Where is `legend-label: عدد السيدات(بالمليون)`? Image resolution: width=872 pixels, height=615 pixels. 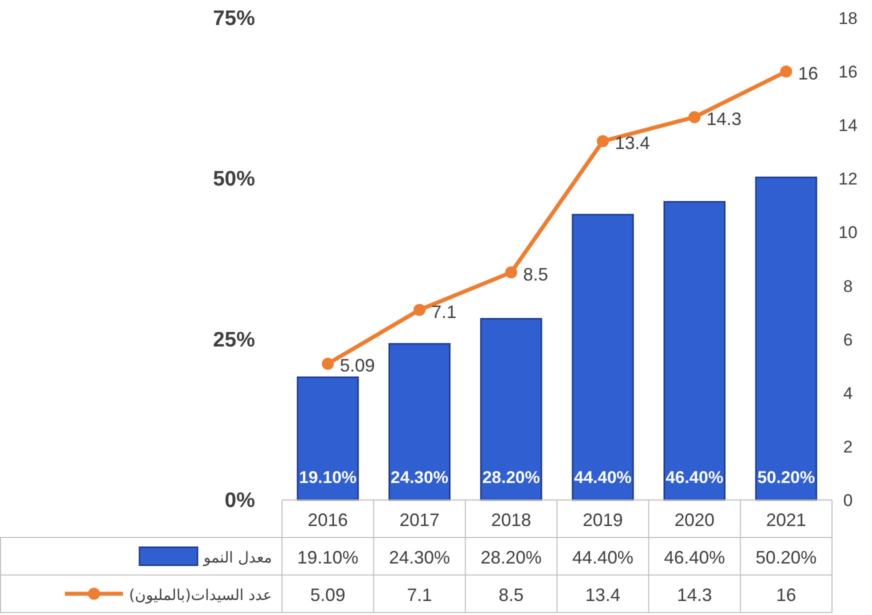
legend-label: عدد السيدات(بالمليون) is located at coordinates (200, 595).